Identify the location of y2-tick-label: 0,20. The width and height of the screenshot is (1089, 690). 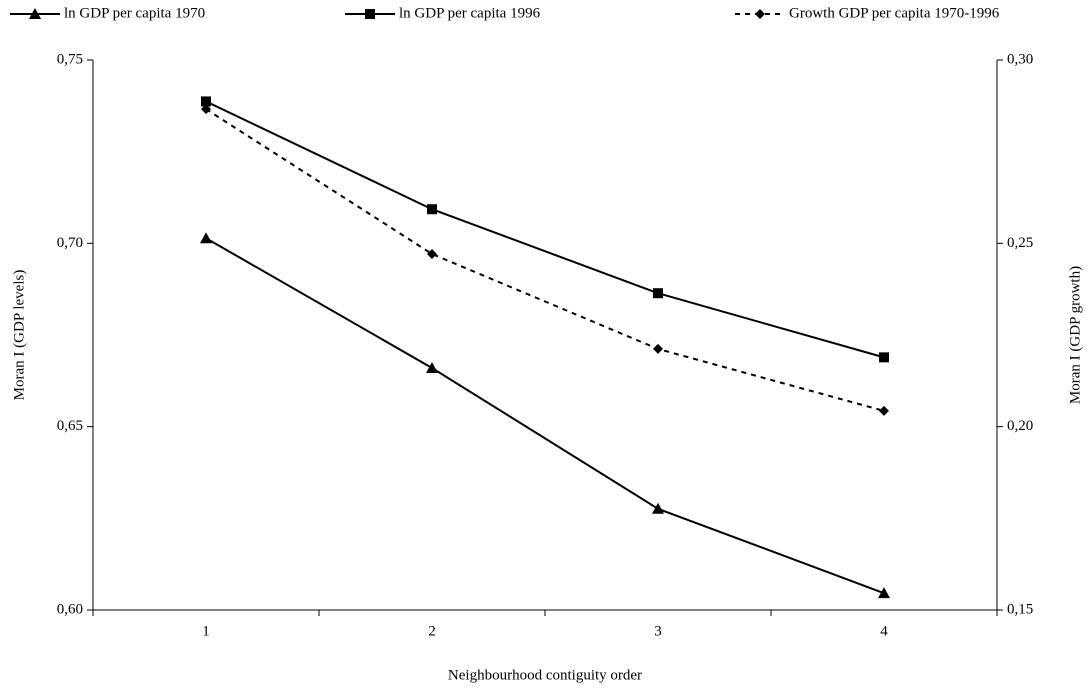
(1020, 426).